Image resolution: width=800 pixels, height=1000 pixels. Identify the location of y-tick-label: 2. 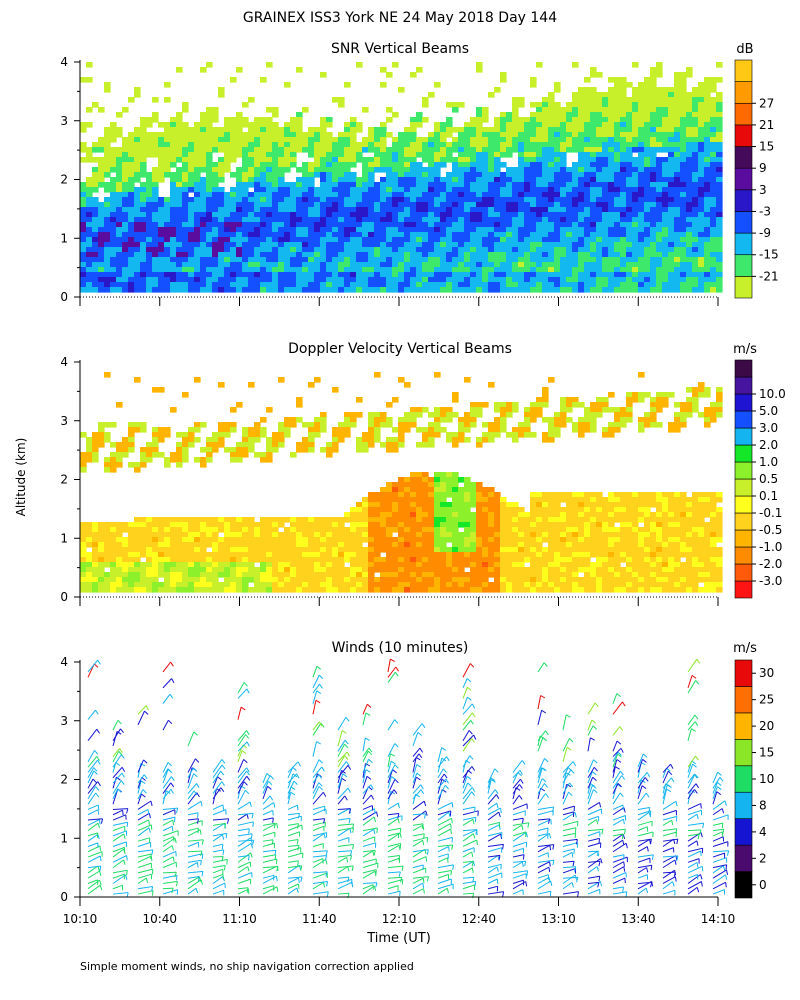
(64, 780).